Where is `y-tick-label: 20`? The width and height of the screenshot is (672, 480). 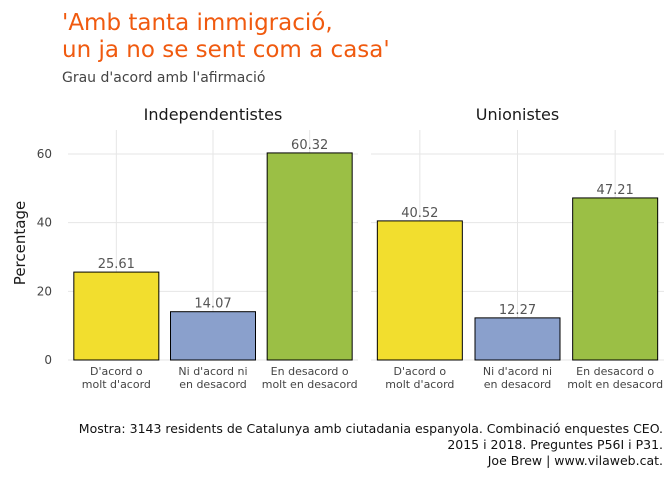
y-tick-label: 20 is located at coordinates (44, 291).